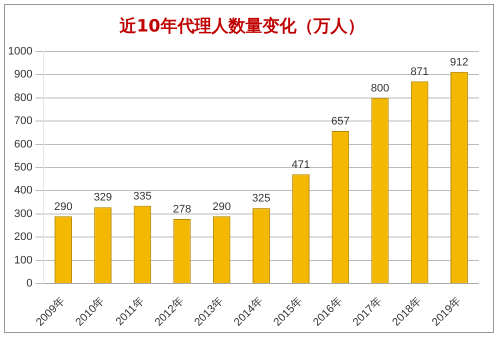 This screenshot has height=339, width=500. Describe the element at coordinates (301, 164) in the screenshot. I see `data-label: 471` at that location.